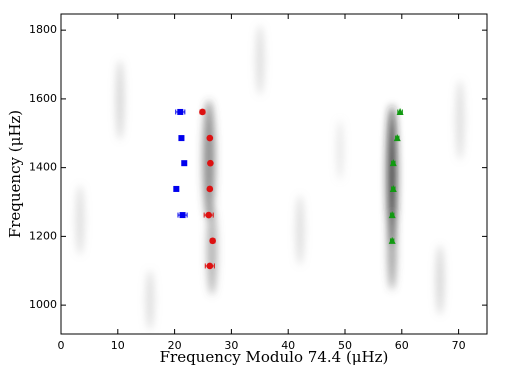 The width and height of the screenshot is (507, 380). I want to click on x-tick-label: 10, so click(118, 345).